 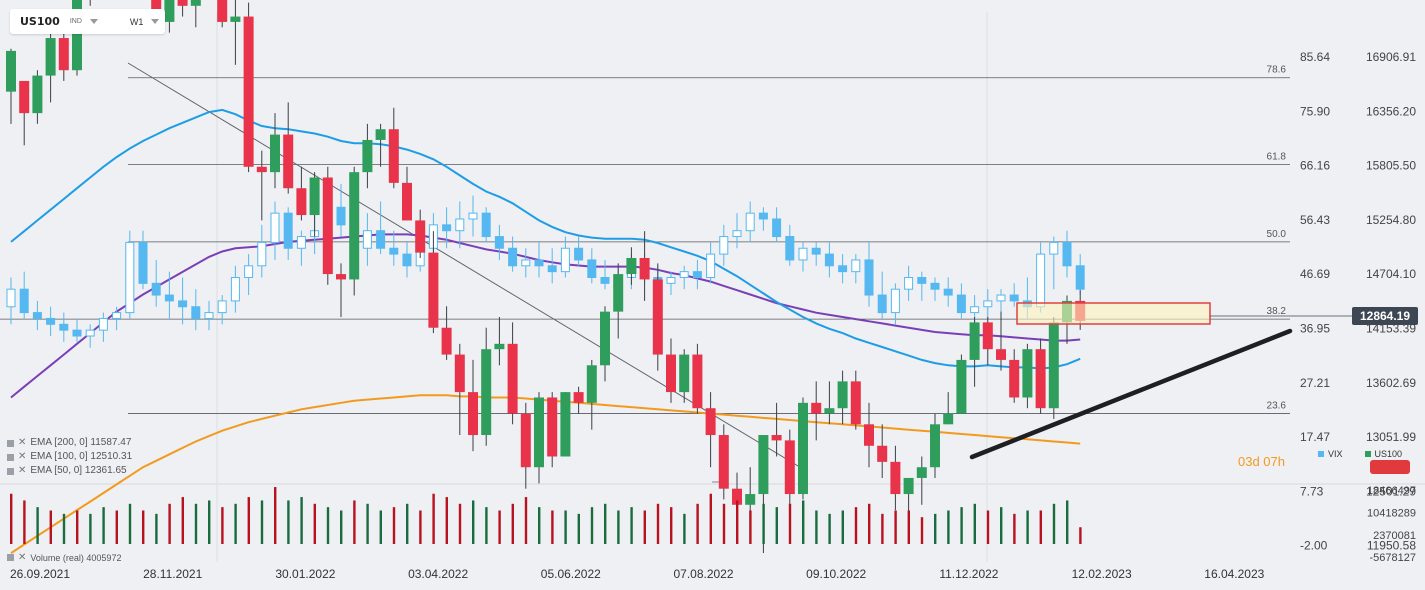 What do you see at coordinates (1394, 536) in the screenshot?
I see `volume-axis-label: 2370081` at bounding box center [1394, 536].